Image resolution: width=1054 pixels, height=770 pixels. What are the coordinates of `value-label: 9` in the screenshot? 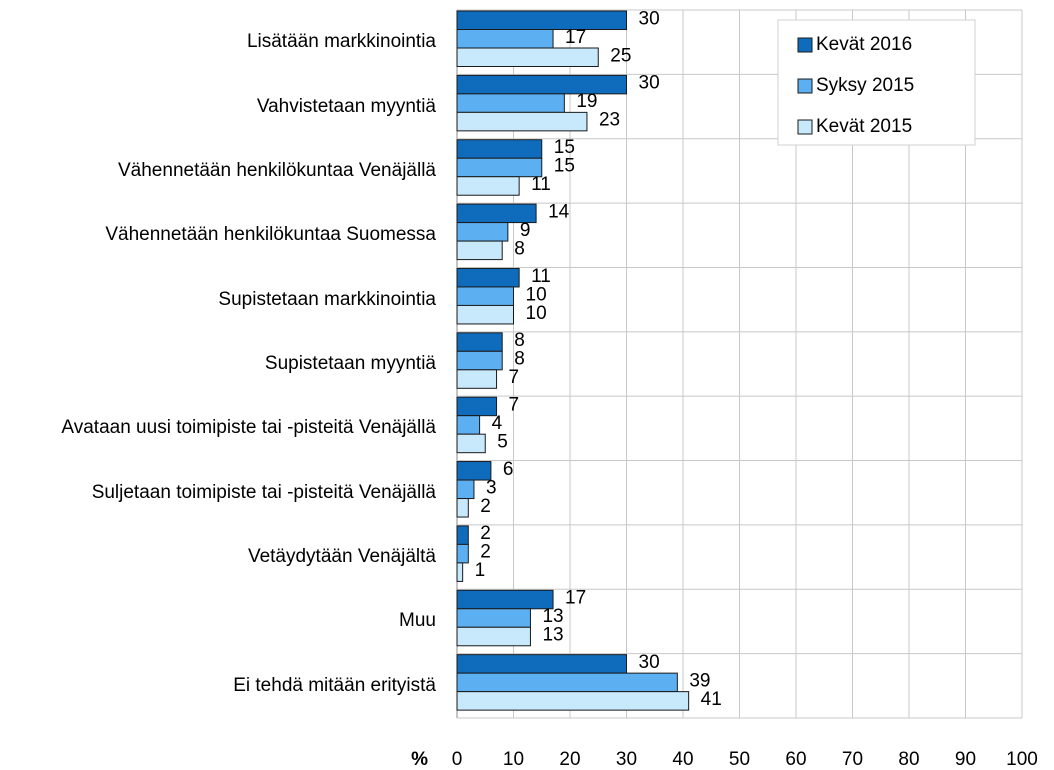 It's located at (525, 230).